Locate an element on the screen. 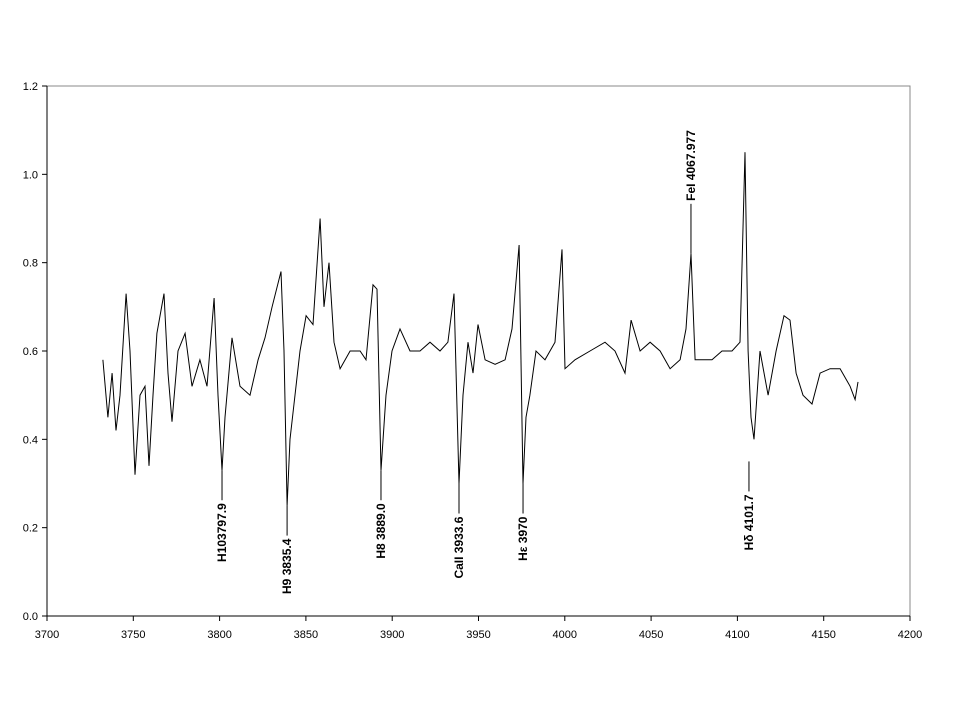 The height and width of the screenshot is (725, 960). annotation-label: CaII 3933.6 is located at coordinates (459, 547).